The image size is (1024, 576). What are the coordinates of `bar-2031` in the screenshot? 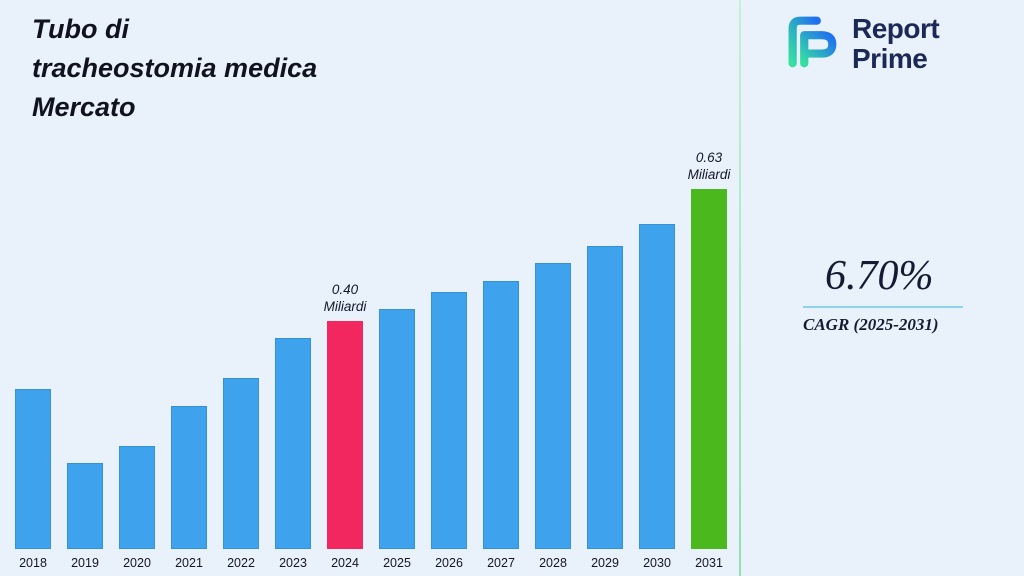 It's located at (709, 369).